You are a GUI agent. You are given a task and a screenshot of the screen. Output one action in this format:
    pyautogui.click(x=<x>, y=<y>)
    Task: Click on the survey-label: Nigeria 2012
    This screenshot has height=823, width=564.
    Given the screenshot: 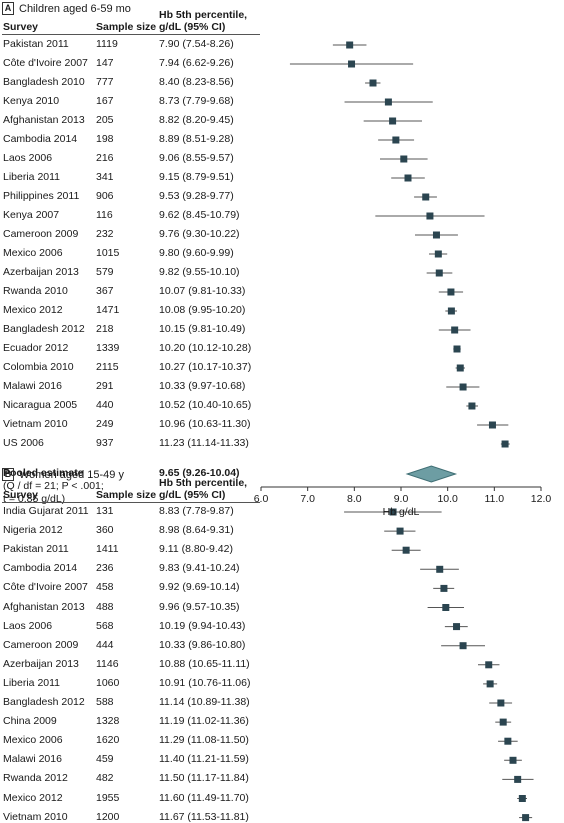 What is the action you would take?
    pyautogui.click(x=33, y=530)
    